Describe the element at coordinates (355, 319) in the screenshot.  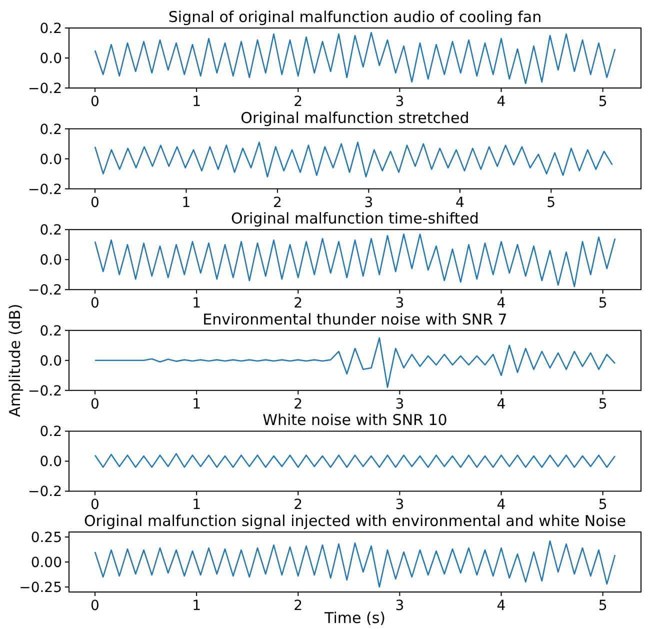
I see `chart-title: Environmental thunder noise with SNR 7` at that location.